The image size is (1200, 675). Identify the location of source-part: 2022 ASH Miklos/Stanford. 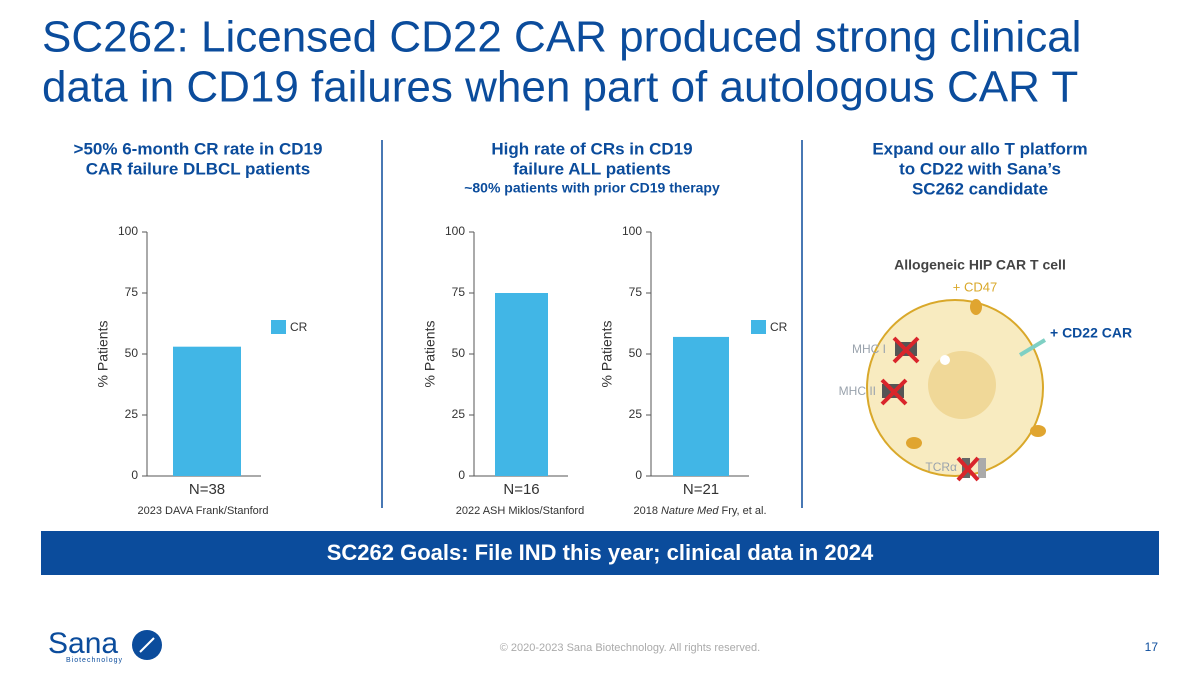
(520, 511).